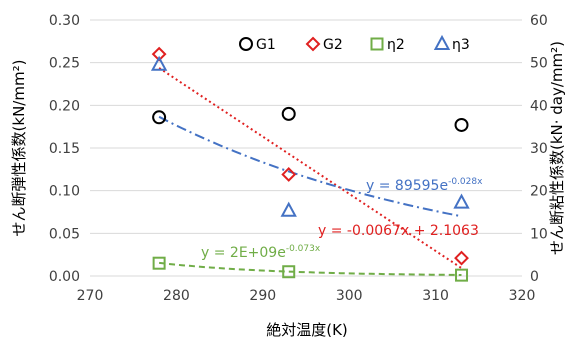 This screenshot has width=580, height=342. Describe the element at coordinates (465, 182) in the screenshot. I see `trendline-label-eta3-exponent: -0.028x` at that location.